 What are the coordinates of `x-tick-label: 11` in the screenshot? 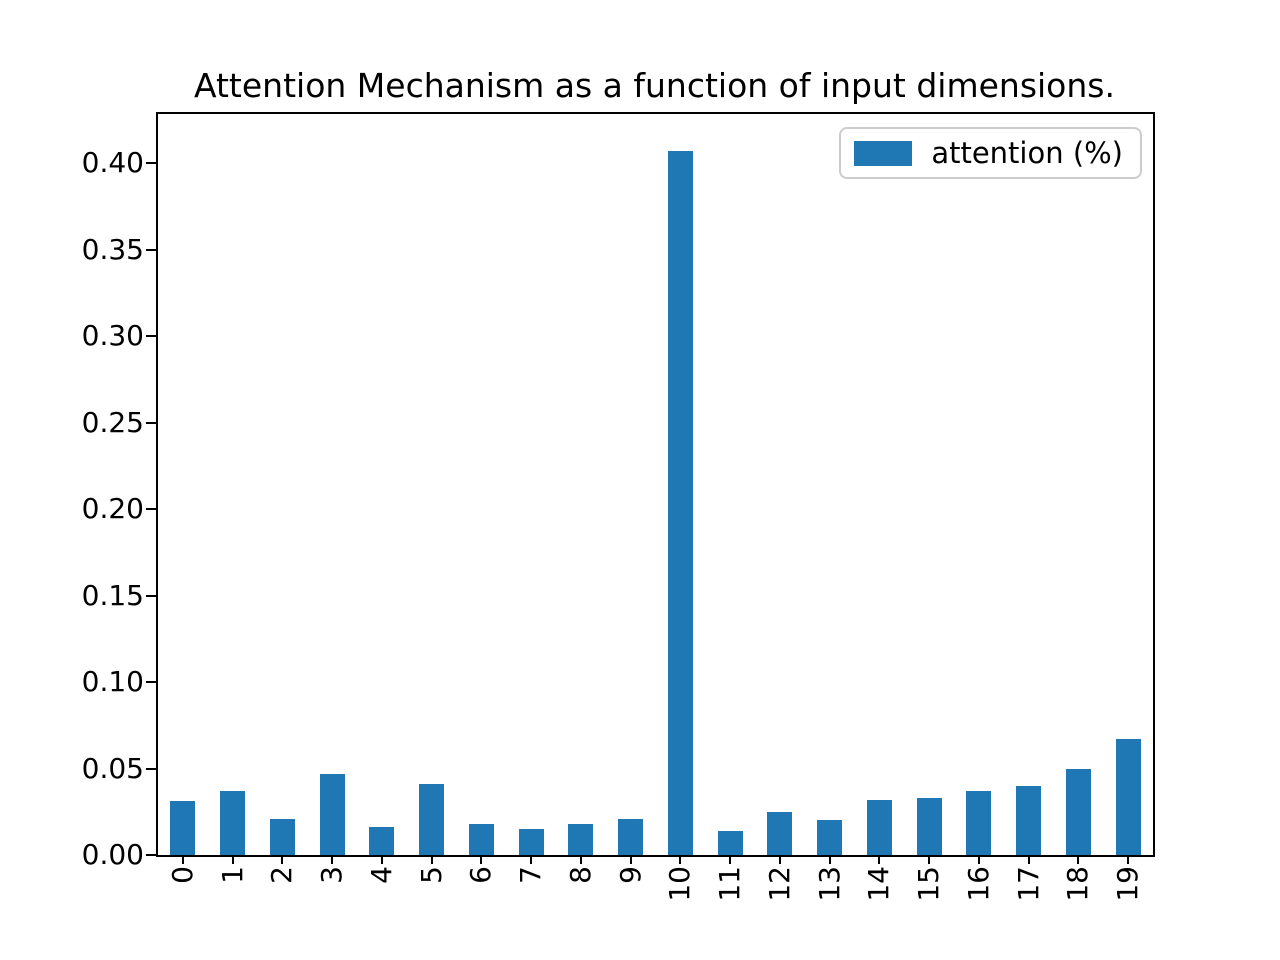 It's located at (730, 884).